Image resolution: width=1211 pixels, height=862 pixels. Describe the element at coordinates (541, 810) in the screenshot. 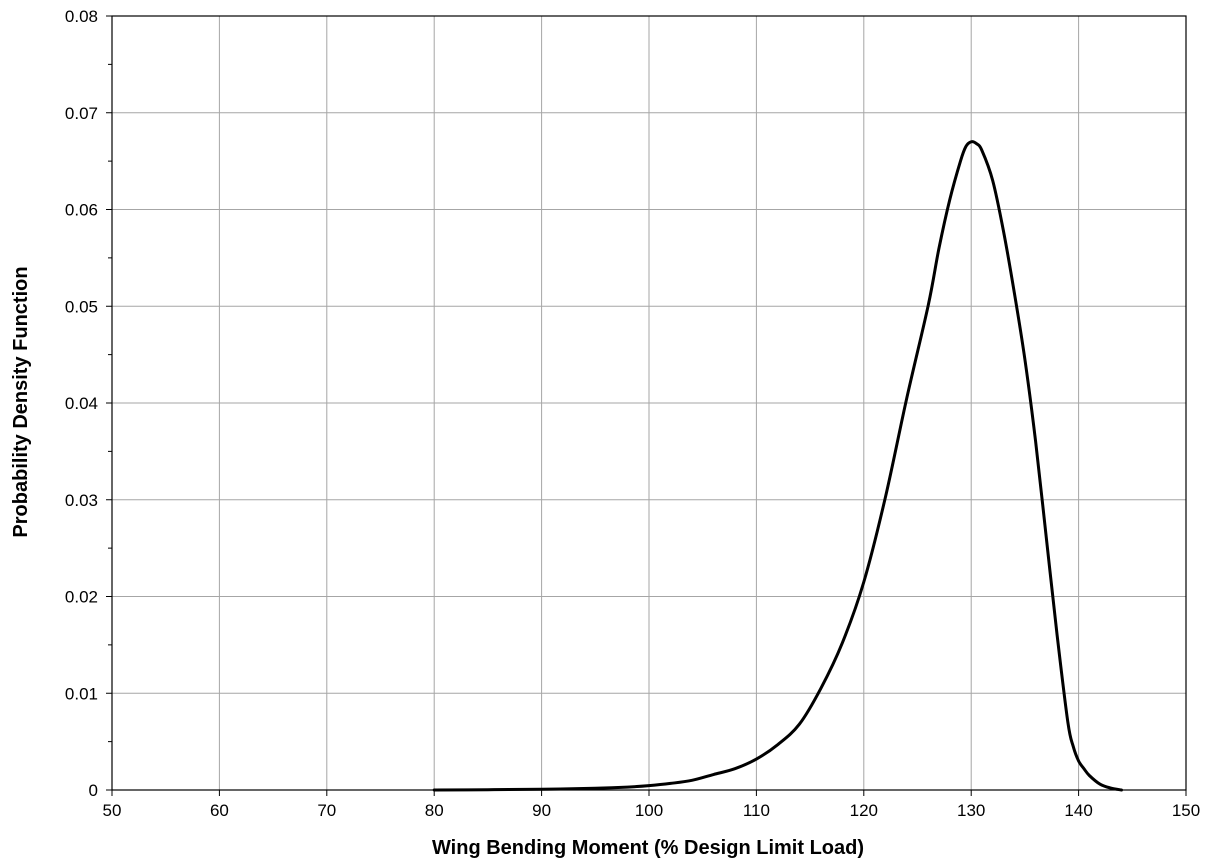

I see `x-tick-label: 90` at that location.